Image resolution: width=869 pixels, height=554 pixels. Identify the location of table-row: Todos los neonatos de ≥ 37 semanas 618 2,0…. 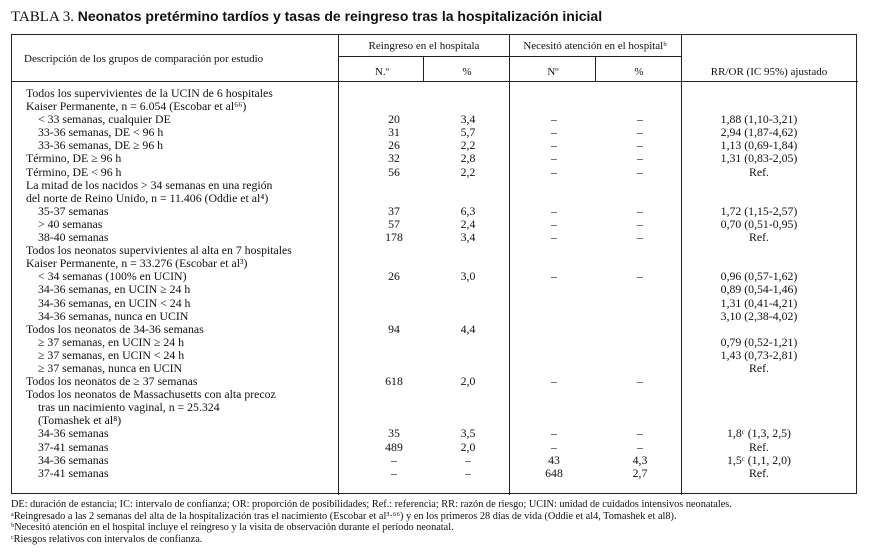
(435, 381).